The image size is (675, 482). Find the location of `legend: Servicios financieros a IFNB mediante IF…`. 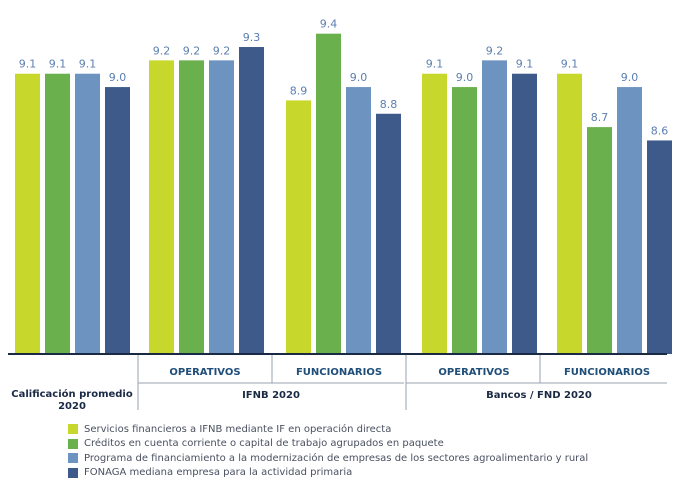

legend: Servicios financieros a IFNB mediante IF… is located at coordinates (328, 451).